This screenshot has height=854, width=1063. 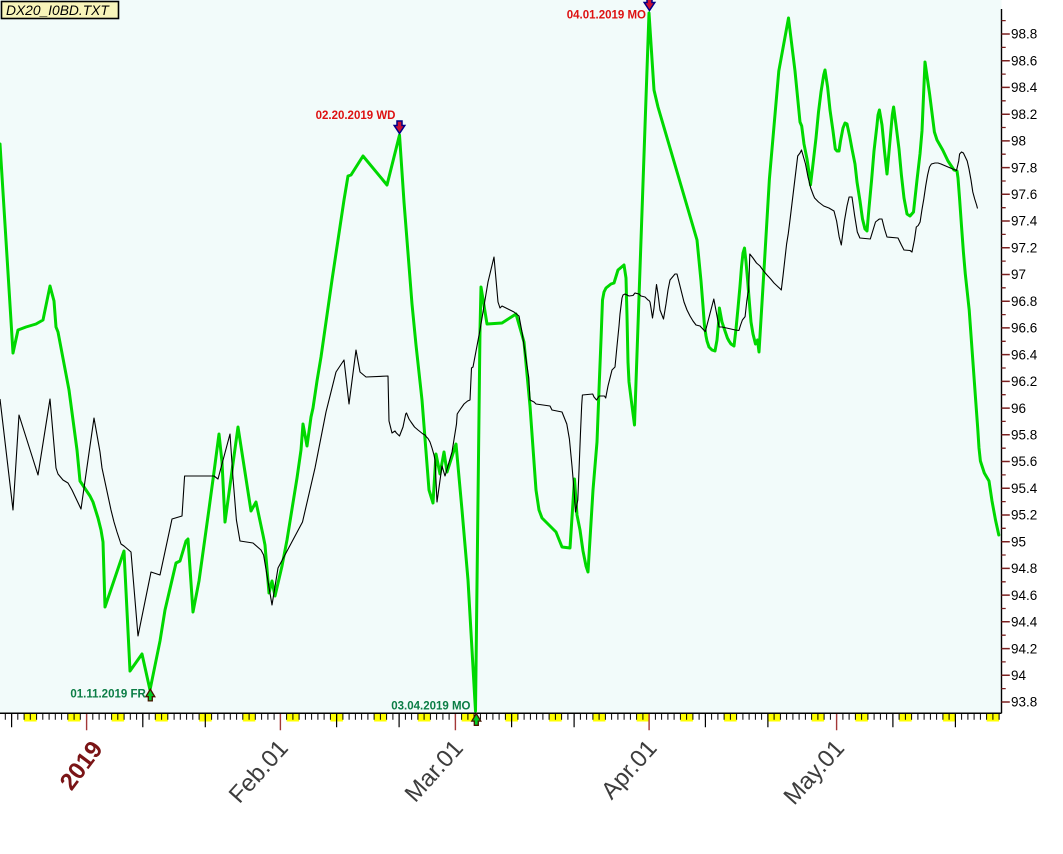 I want to click on svg-text: 98, so click(x=1018, y=141).